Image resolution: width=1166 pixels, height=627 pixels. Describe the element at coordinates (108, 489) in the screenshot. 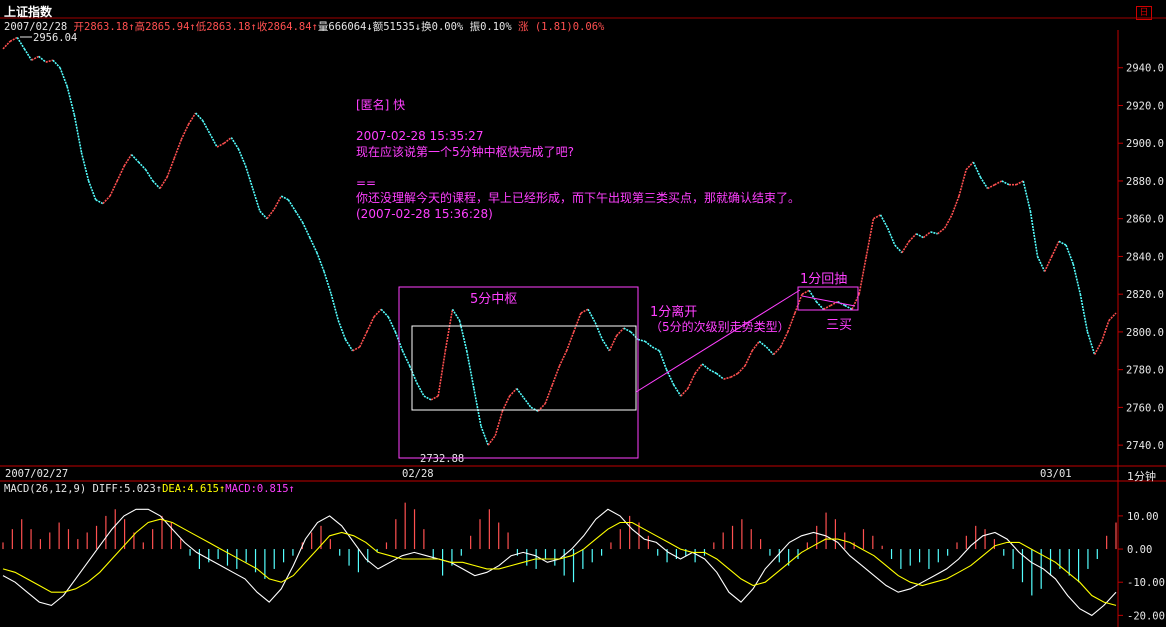

I see `diff-label: DIFF:` at that location.